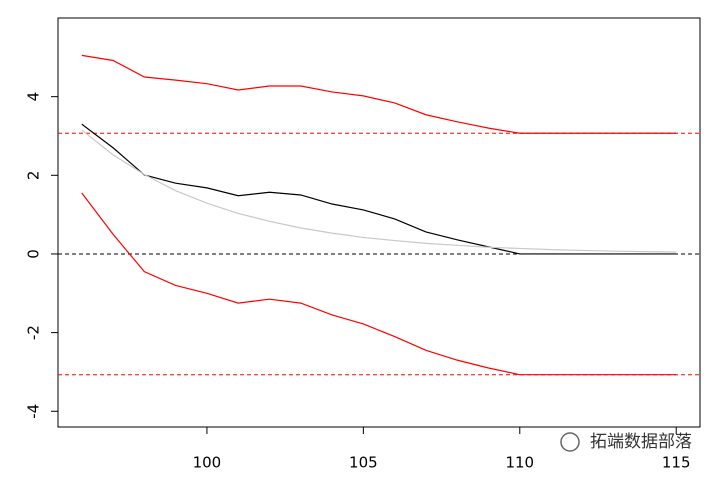 This screenshot has height=479, width=722. I want to click on x-tick-label: 100, so click(207, 463).